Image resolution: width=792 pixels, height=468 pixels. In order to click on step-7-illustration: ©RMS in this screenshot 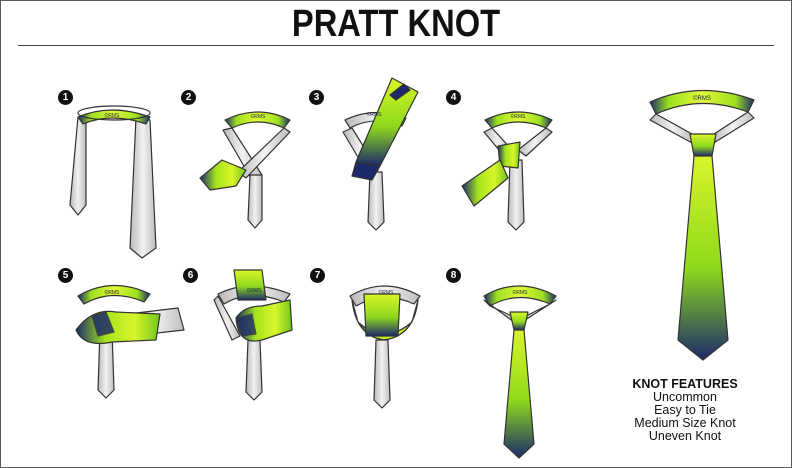, I will do `click(385, 347)`.